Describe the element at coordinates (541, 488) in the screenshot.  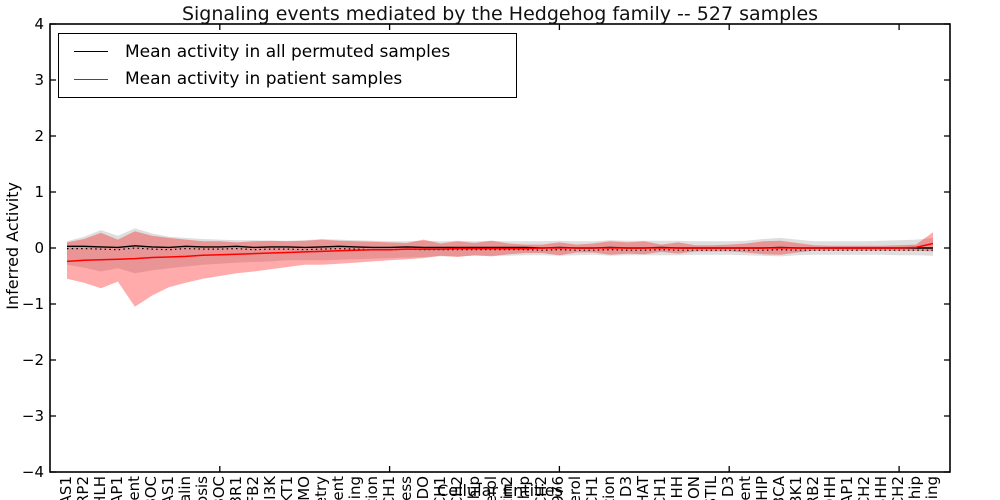
I see `x-category-label: DHH N/PTCH2` at that location.